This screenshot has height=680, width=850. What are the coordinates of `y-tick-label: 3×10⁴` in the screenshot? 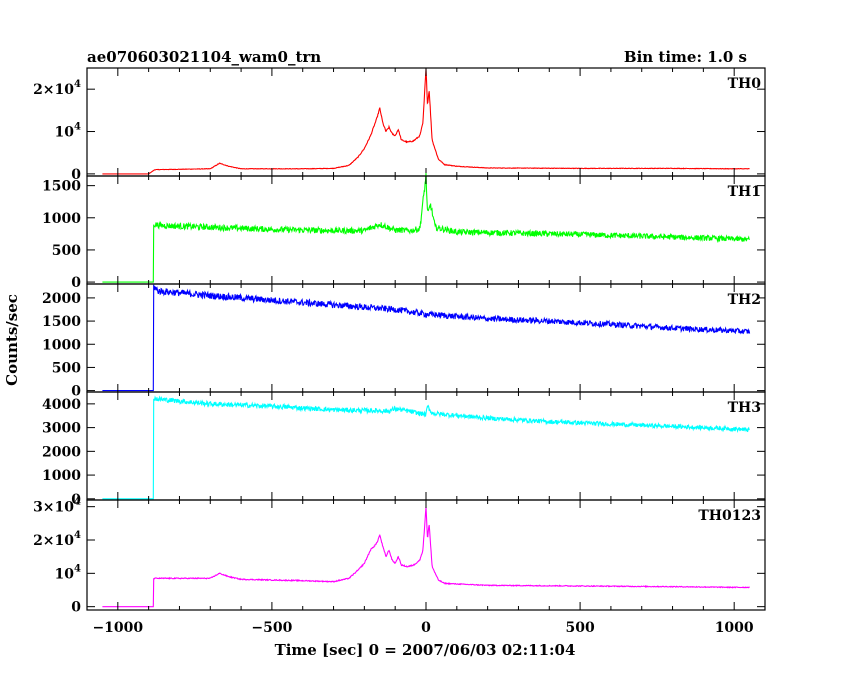 It's located at (57, 506).